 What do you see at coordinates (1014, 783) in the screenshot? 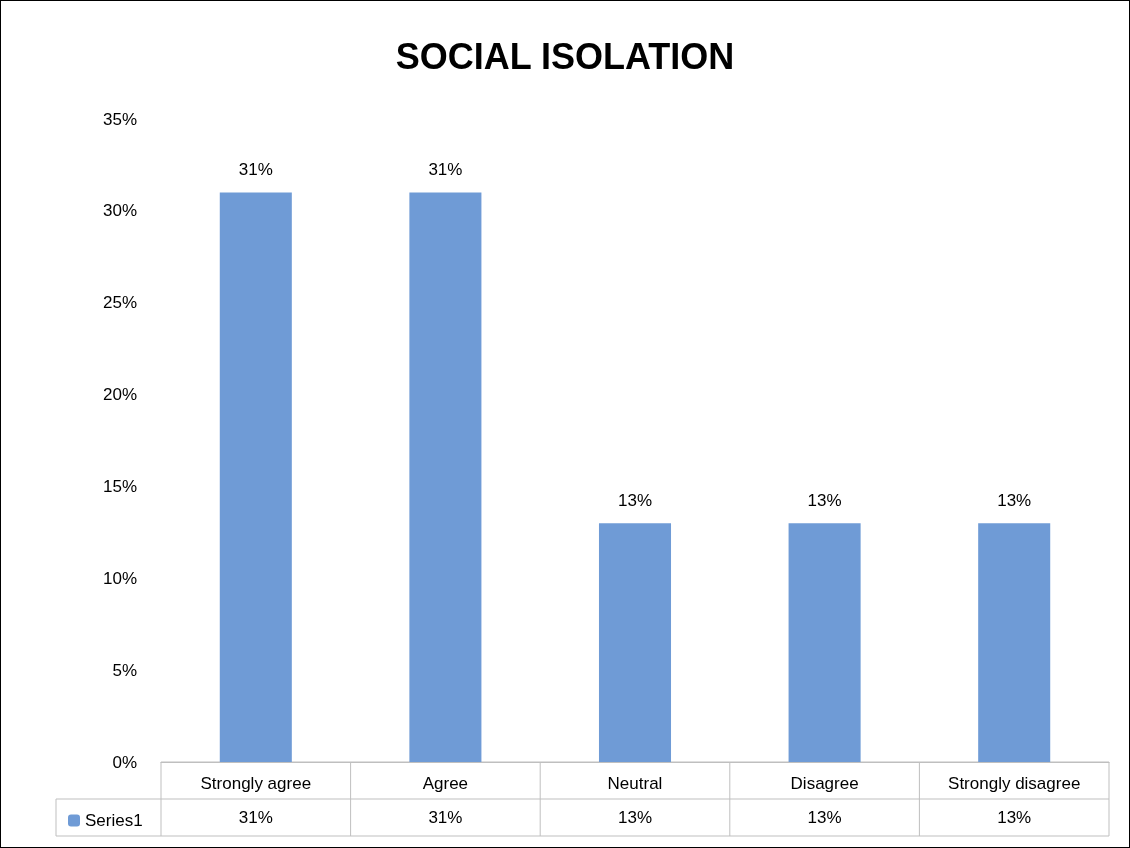
I see `x-tick-label: Strongly disagree` at bounding box center [1014, 783].